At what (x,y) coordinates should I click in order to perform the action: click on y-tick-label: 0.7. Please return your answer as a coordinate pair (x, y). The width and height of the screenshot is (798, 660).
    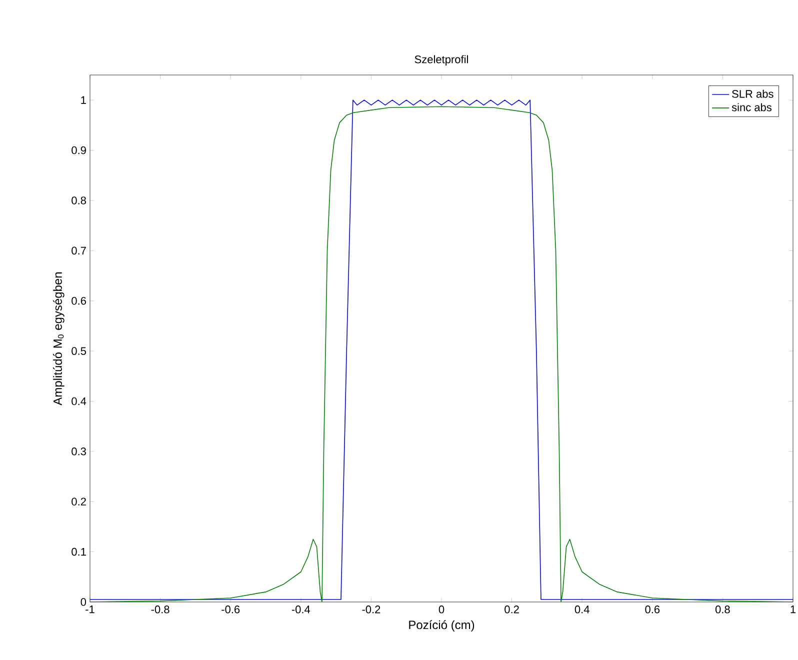
    Looking at the image, I should click on (79, 250).